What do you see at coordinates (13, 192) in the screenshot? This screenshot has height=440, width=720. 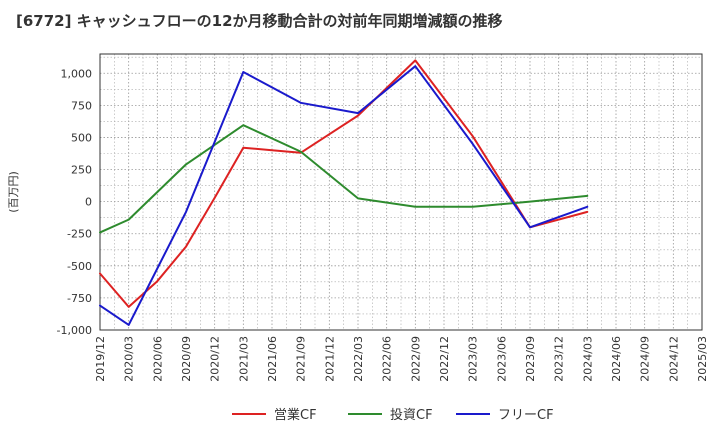 I see `y-axis-label: (百万円)` at bounding box center [13, 192].